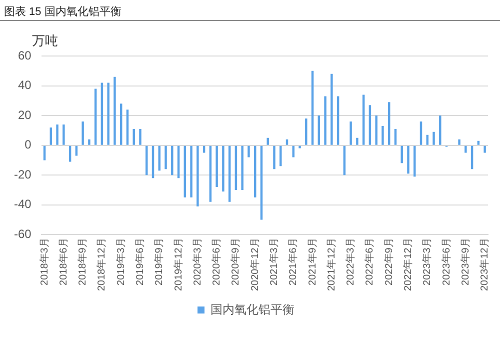 The width and height of the screenshot is (500, 346). What do you see at coordinates (25, 55) in the screenshot?
I see `y-tick-label: 60` at bounding box center [25, 55].